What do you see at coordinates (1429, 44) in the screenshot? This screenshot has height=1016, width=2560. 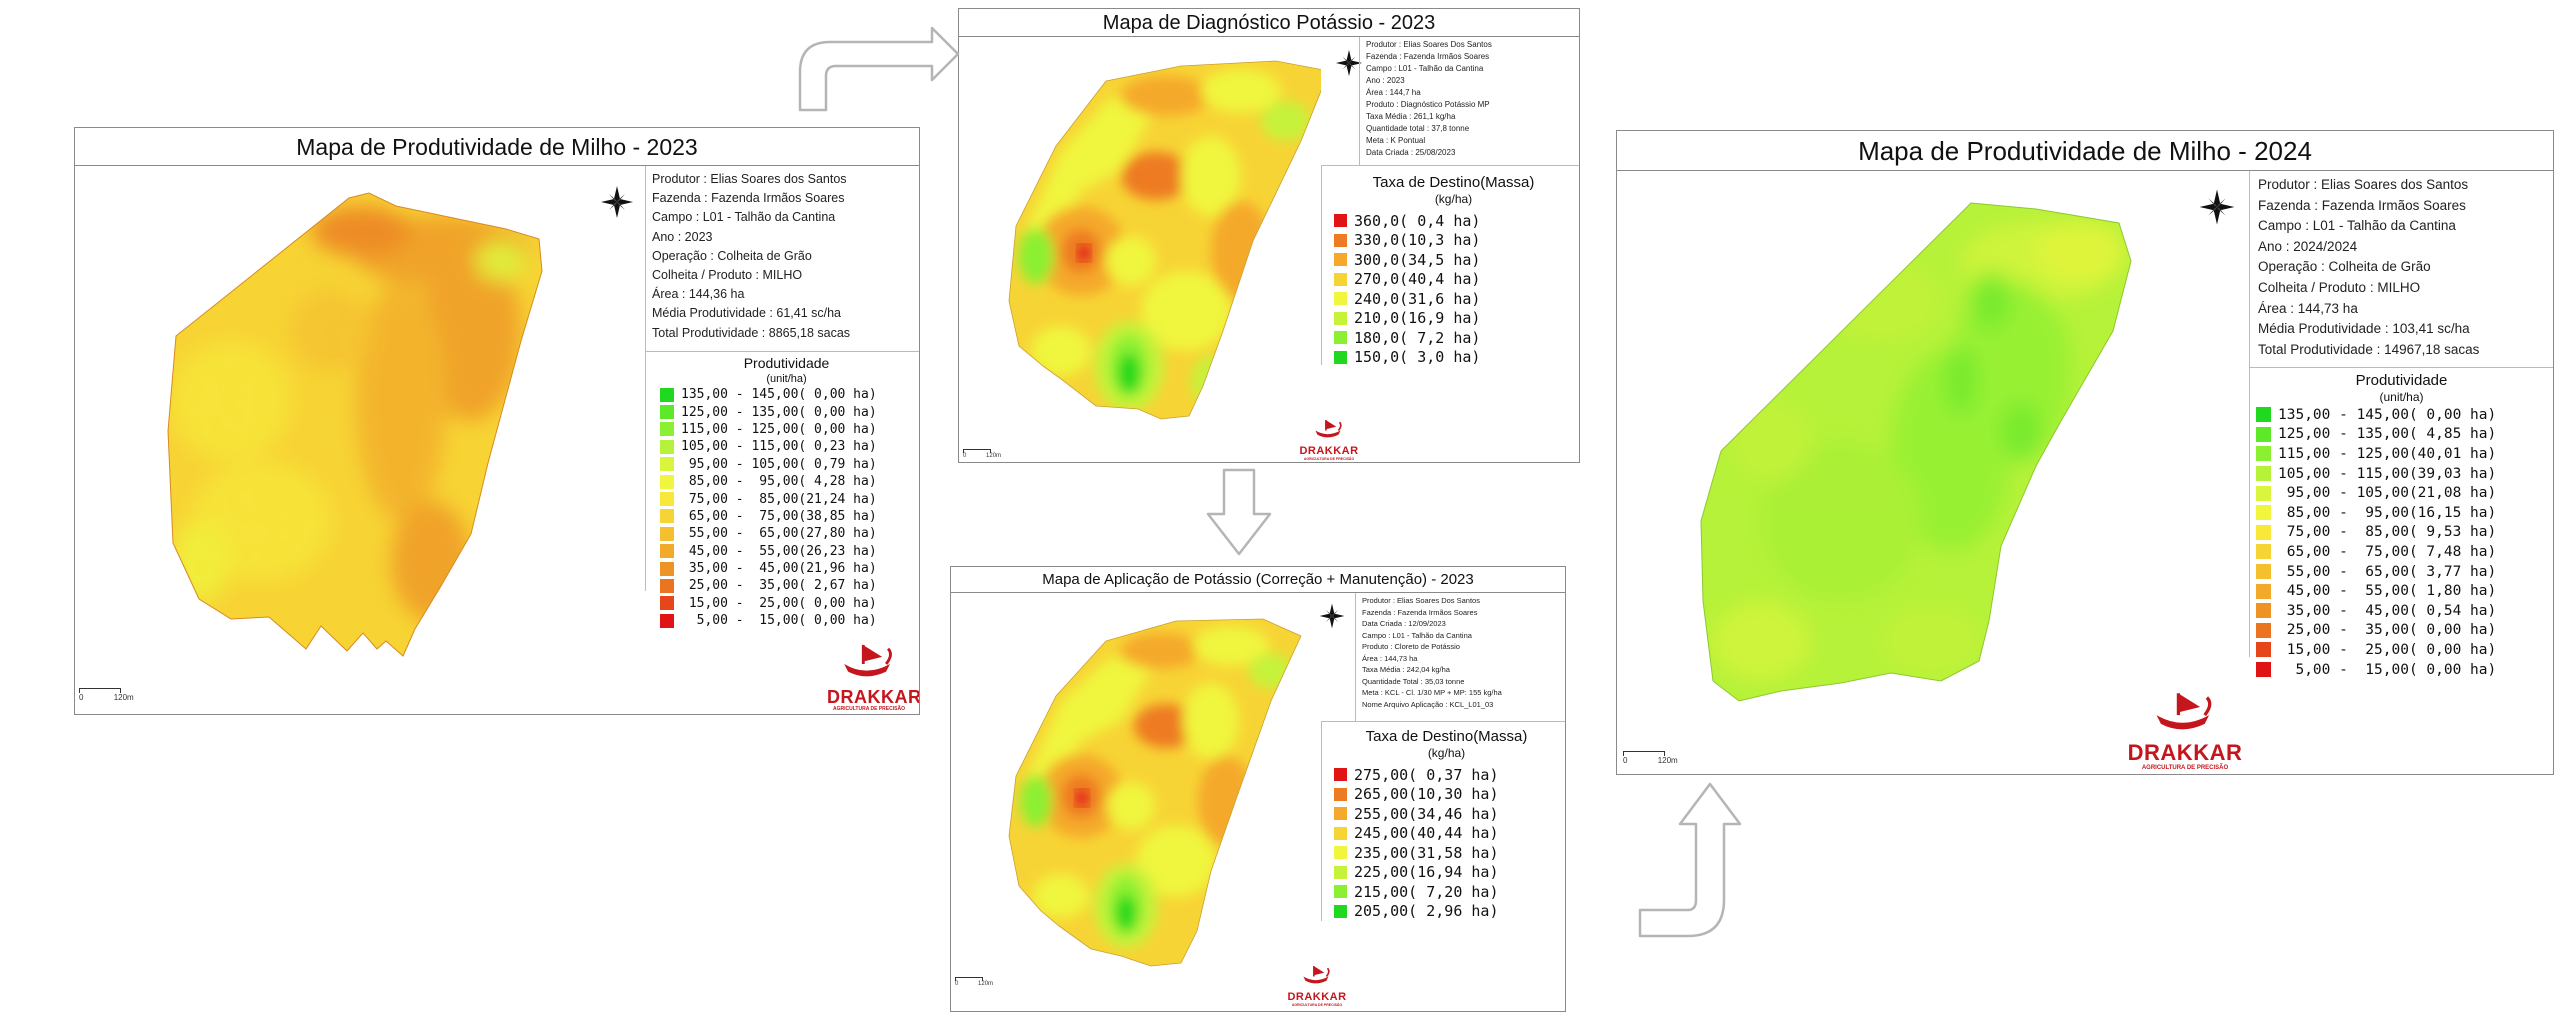 I see `info-line: Produtor : Elias Soares Dos Santos` at bounding box center [1429, 44].